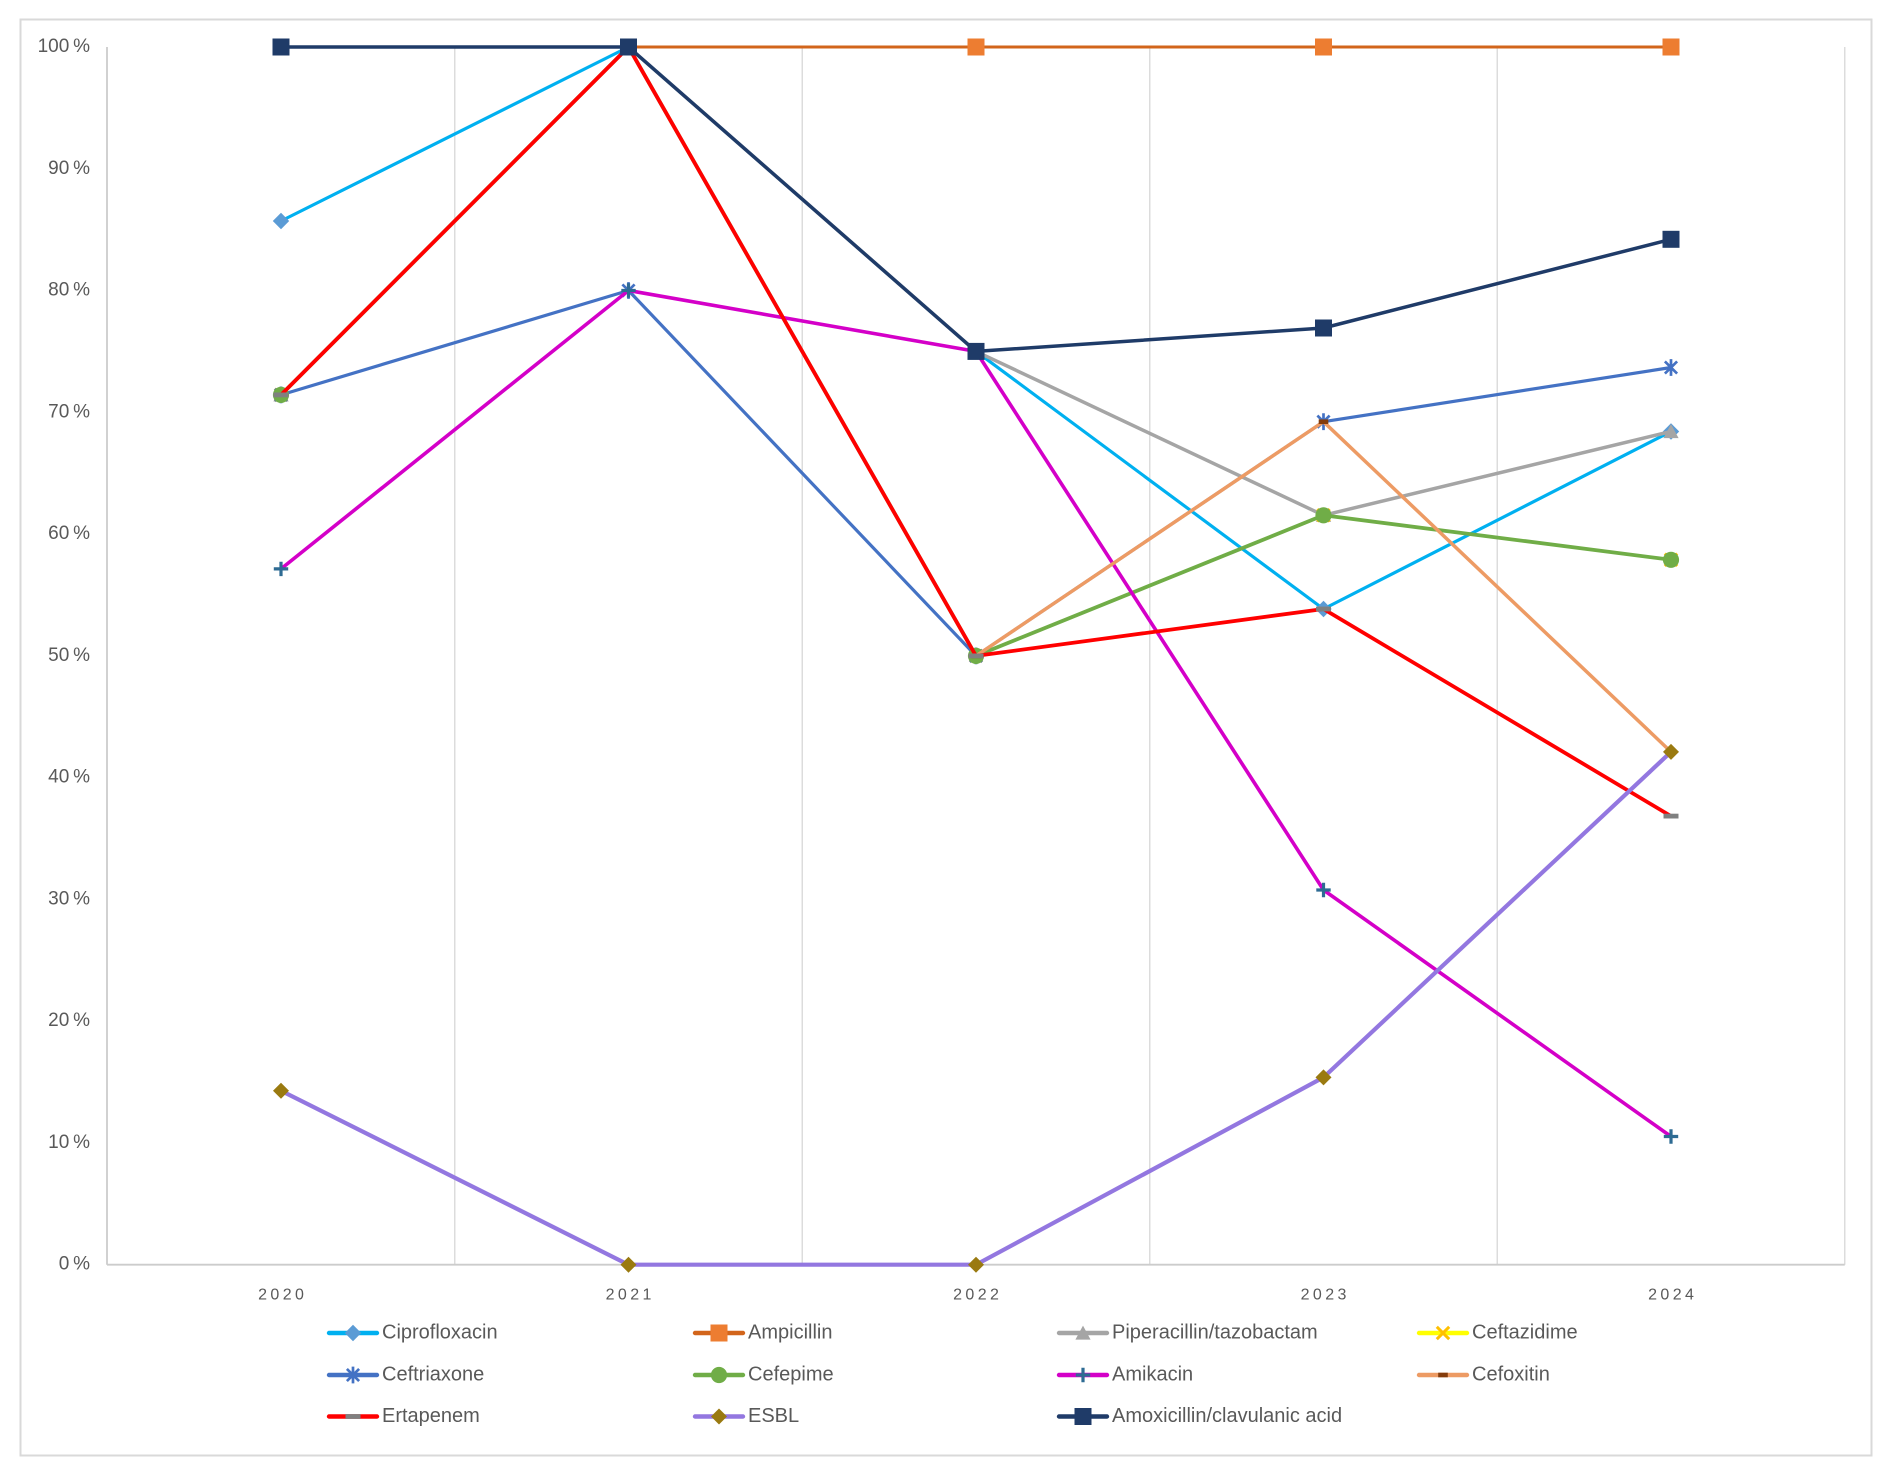  I want to click on svg-text: Cefepime, so click(791, 1375).